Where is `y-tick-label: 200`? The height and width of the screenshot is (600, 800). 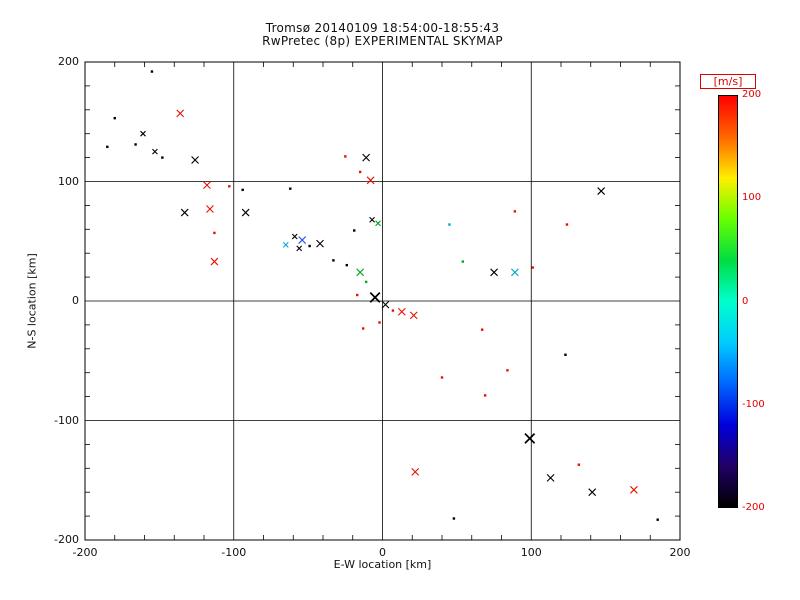 y-tick-label: 200 is located at coordinates (68, 61).